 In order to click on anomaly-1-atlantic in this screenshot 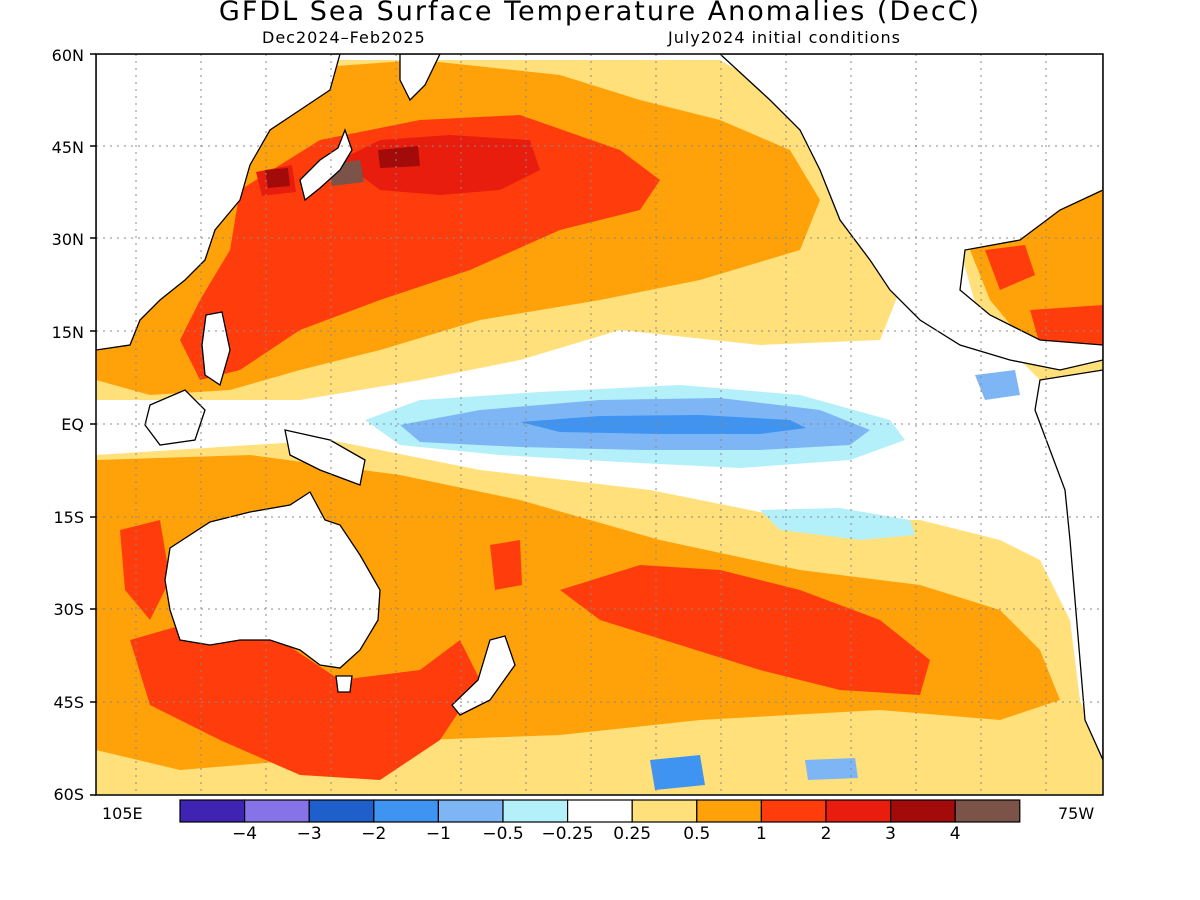, I will do `click(1066, 327)`.